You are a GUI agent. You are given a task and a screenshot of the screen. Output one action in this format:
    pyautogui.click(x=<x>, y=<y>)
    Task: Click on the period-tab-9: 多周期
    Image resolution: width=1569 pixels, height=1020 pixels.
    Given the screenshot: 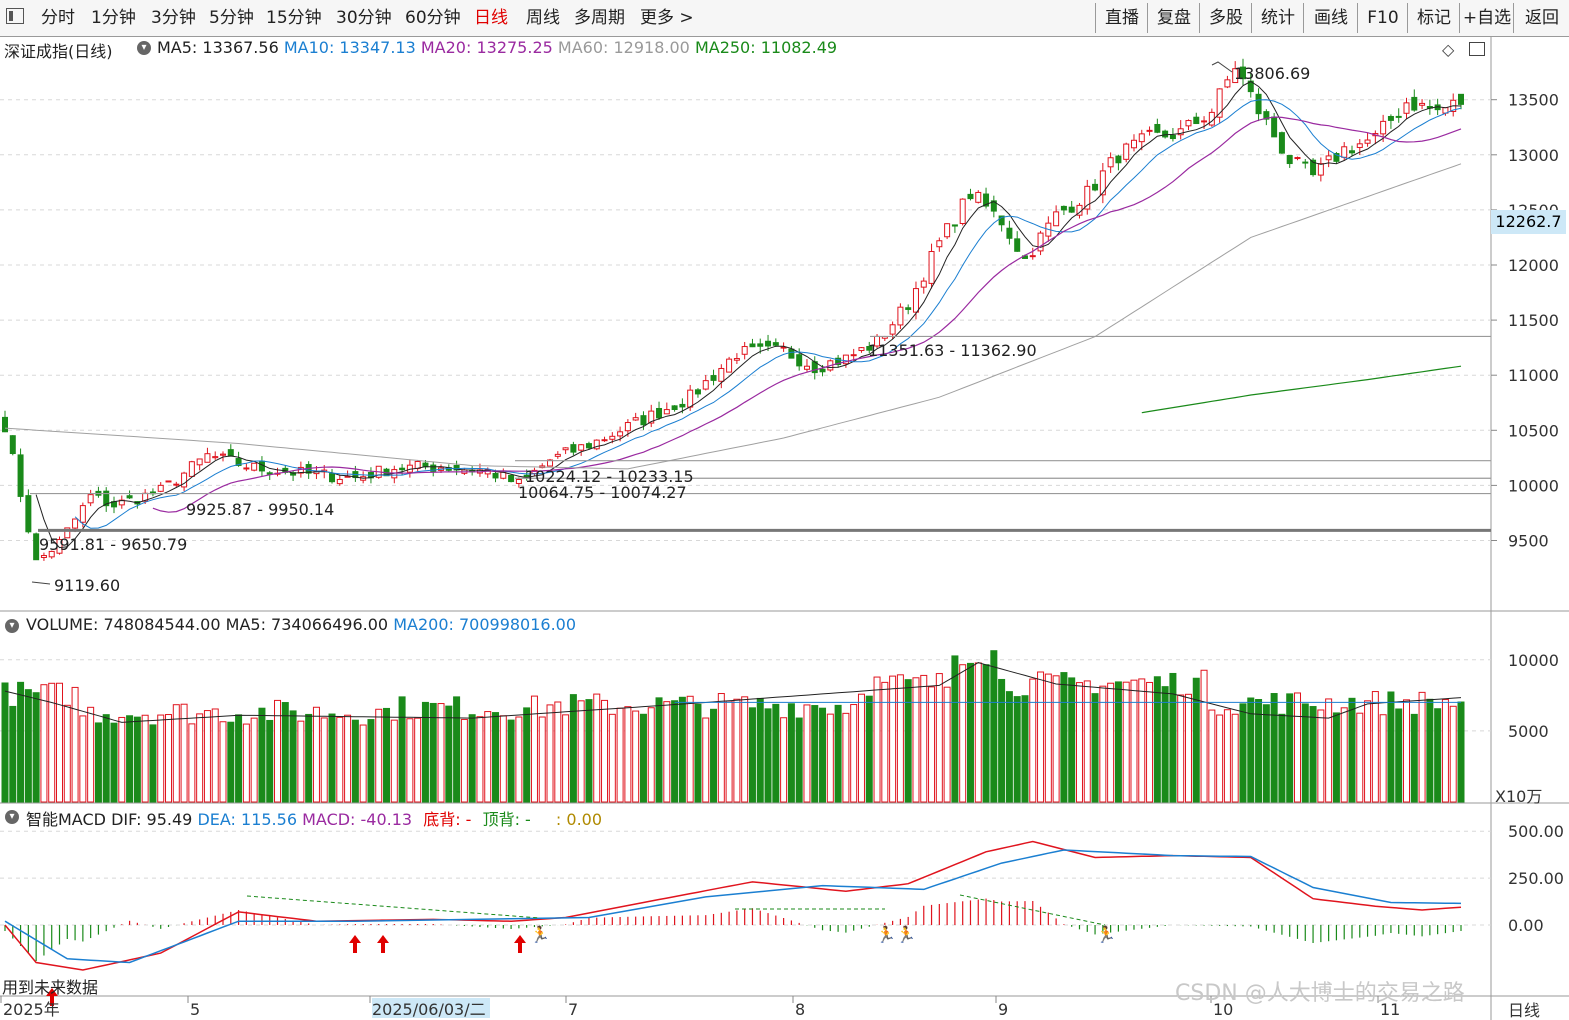 What is the action you would take?
    pyautogui.click(x=599, y=18)
    